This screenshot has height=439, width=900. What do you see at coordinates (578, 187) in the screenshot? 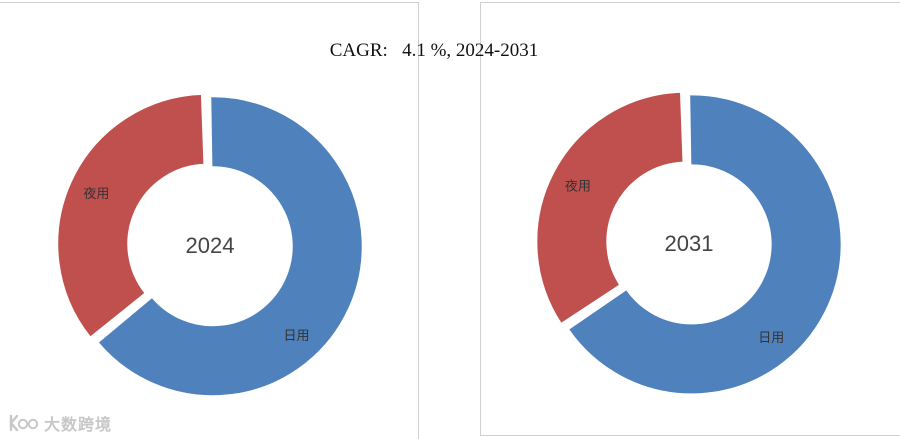
I see `slice-label-2031-1: 夜用` at bounding box center [578, 187].